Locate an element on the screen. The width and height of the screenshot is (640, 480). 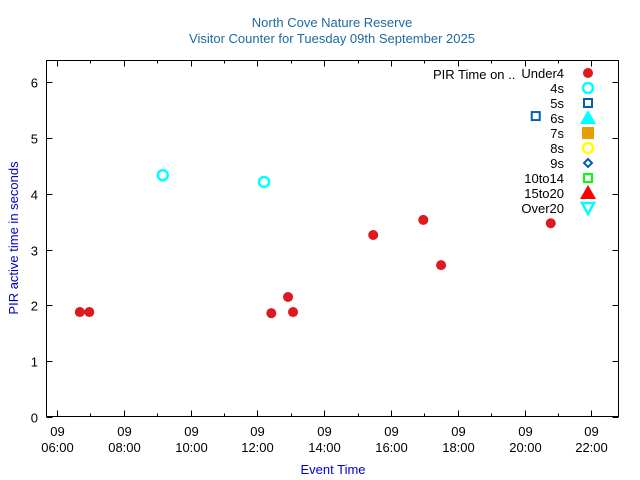
legend-label: Over20 is located at coordinates (542, 208).